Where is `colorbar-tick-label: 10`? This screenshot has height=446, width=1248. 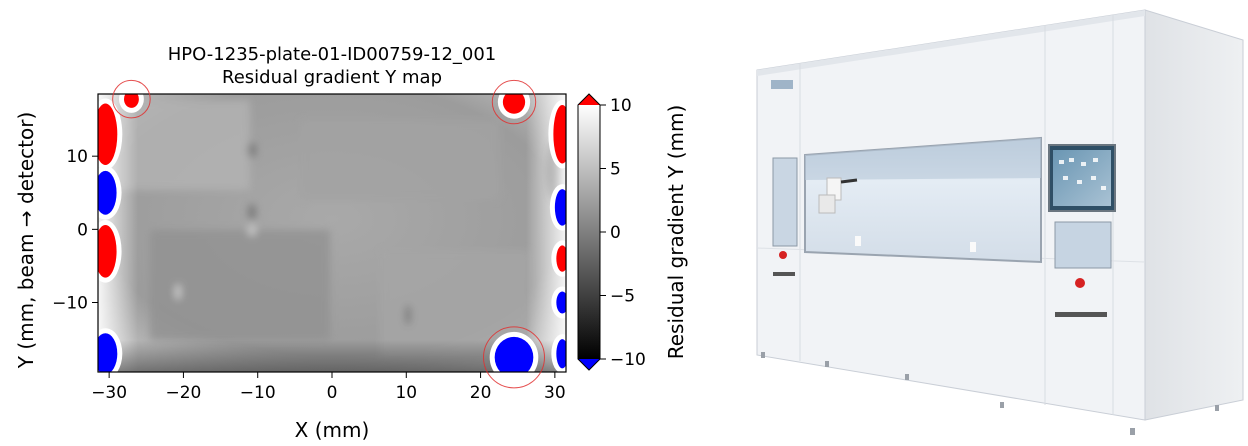 colorbar-tick-label: 10 is located at coordinates (621, 106).